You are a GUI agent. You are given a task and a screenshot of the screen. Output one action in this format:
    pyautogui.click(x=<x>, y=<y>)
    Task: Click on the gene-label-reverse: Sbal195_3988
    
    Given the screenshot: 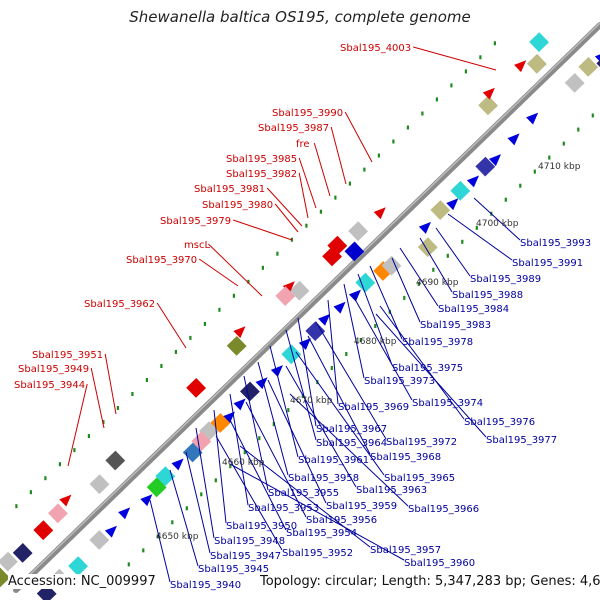 What is the action you would take?
    pyautogui.click(x=487, y=295)
    